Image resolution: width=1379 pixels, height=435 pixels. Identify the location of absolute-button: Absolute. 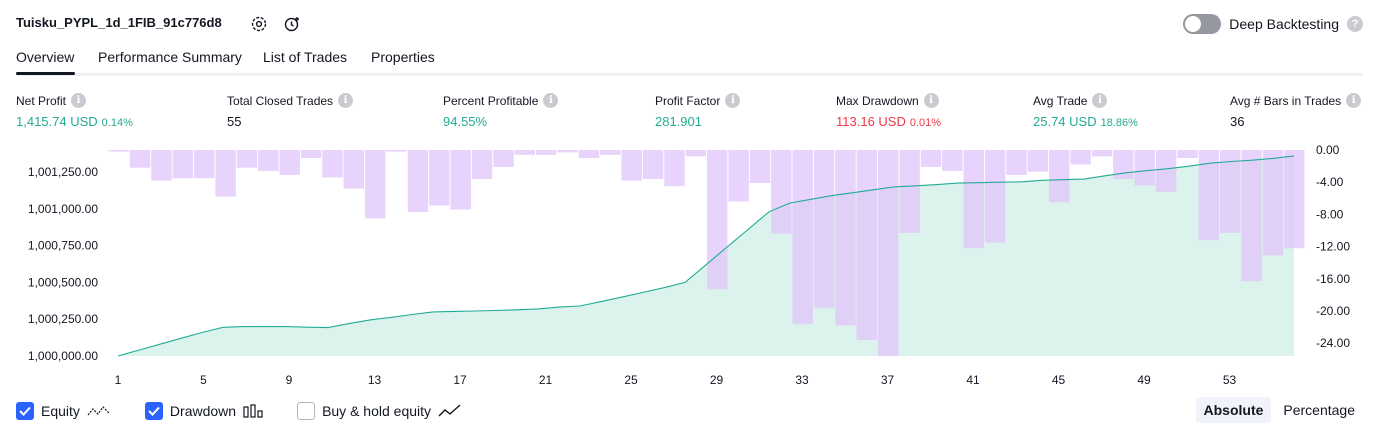
(1233, 410).